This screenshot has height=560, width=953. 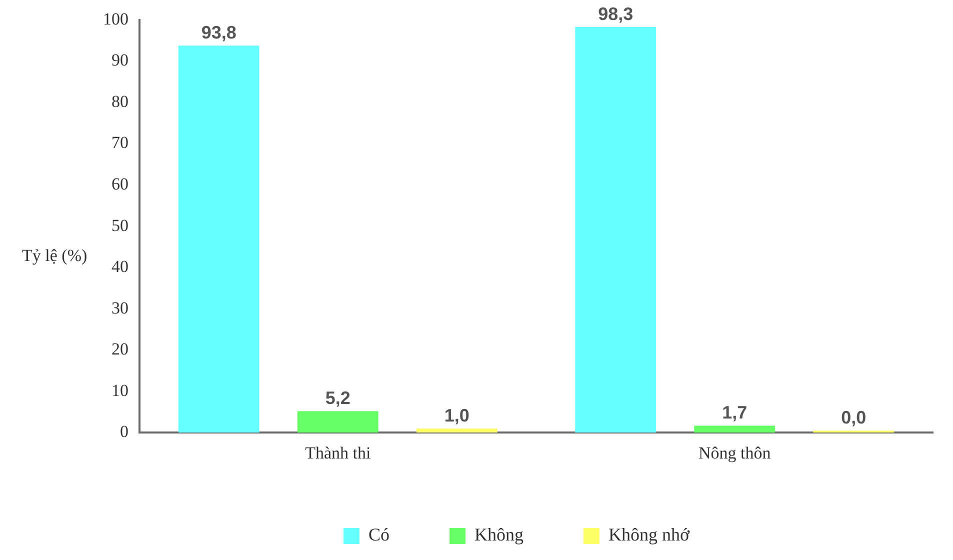 I want to click on x-tick-label: Nông thôn, so click(x=735, y=452).